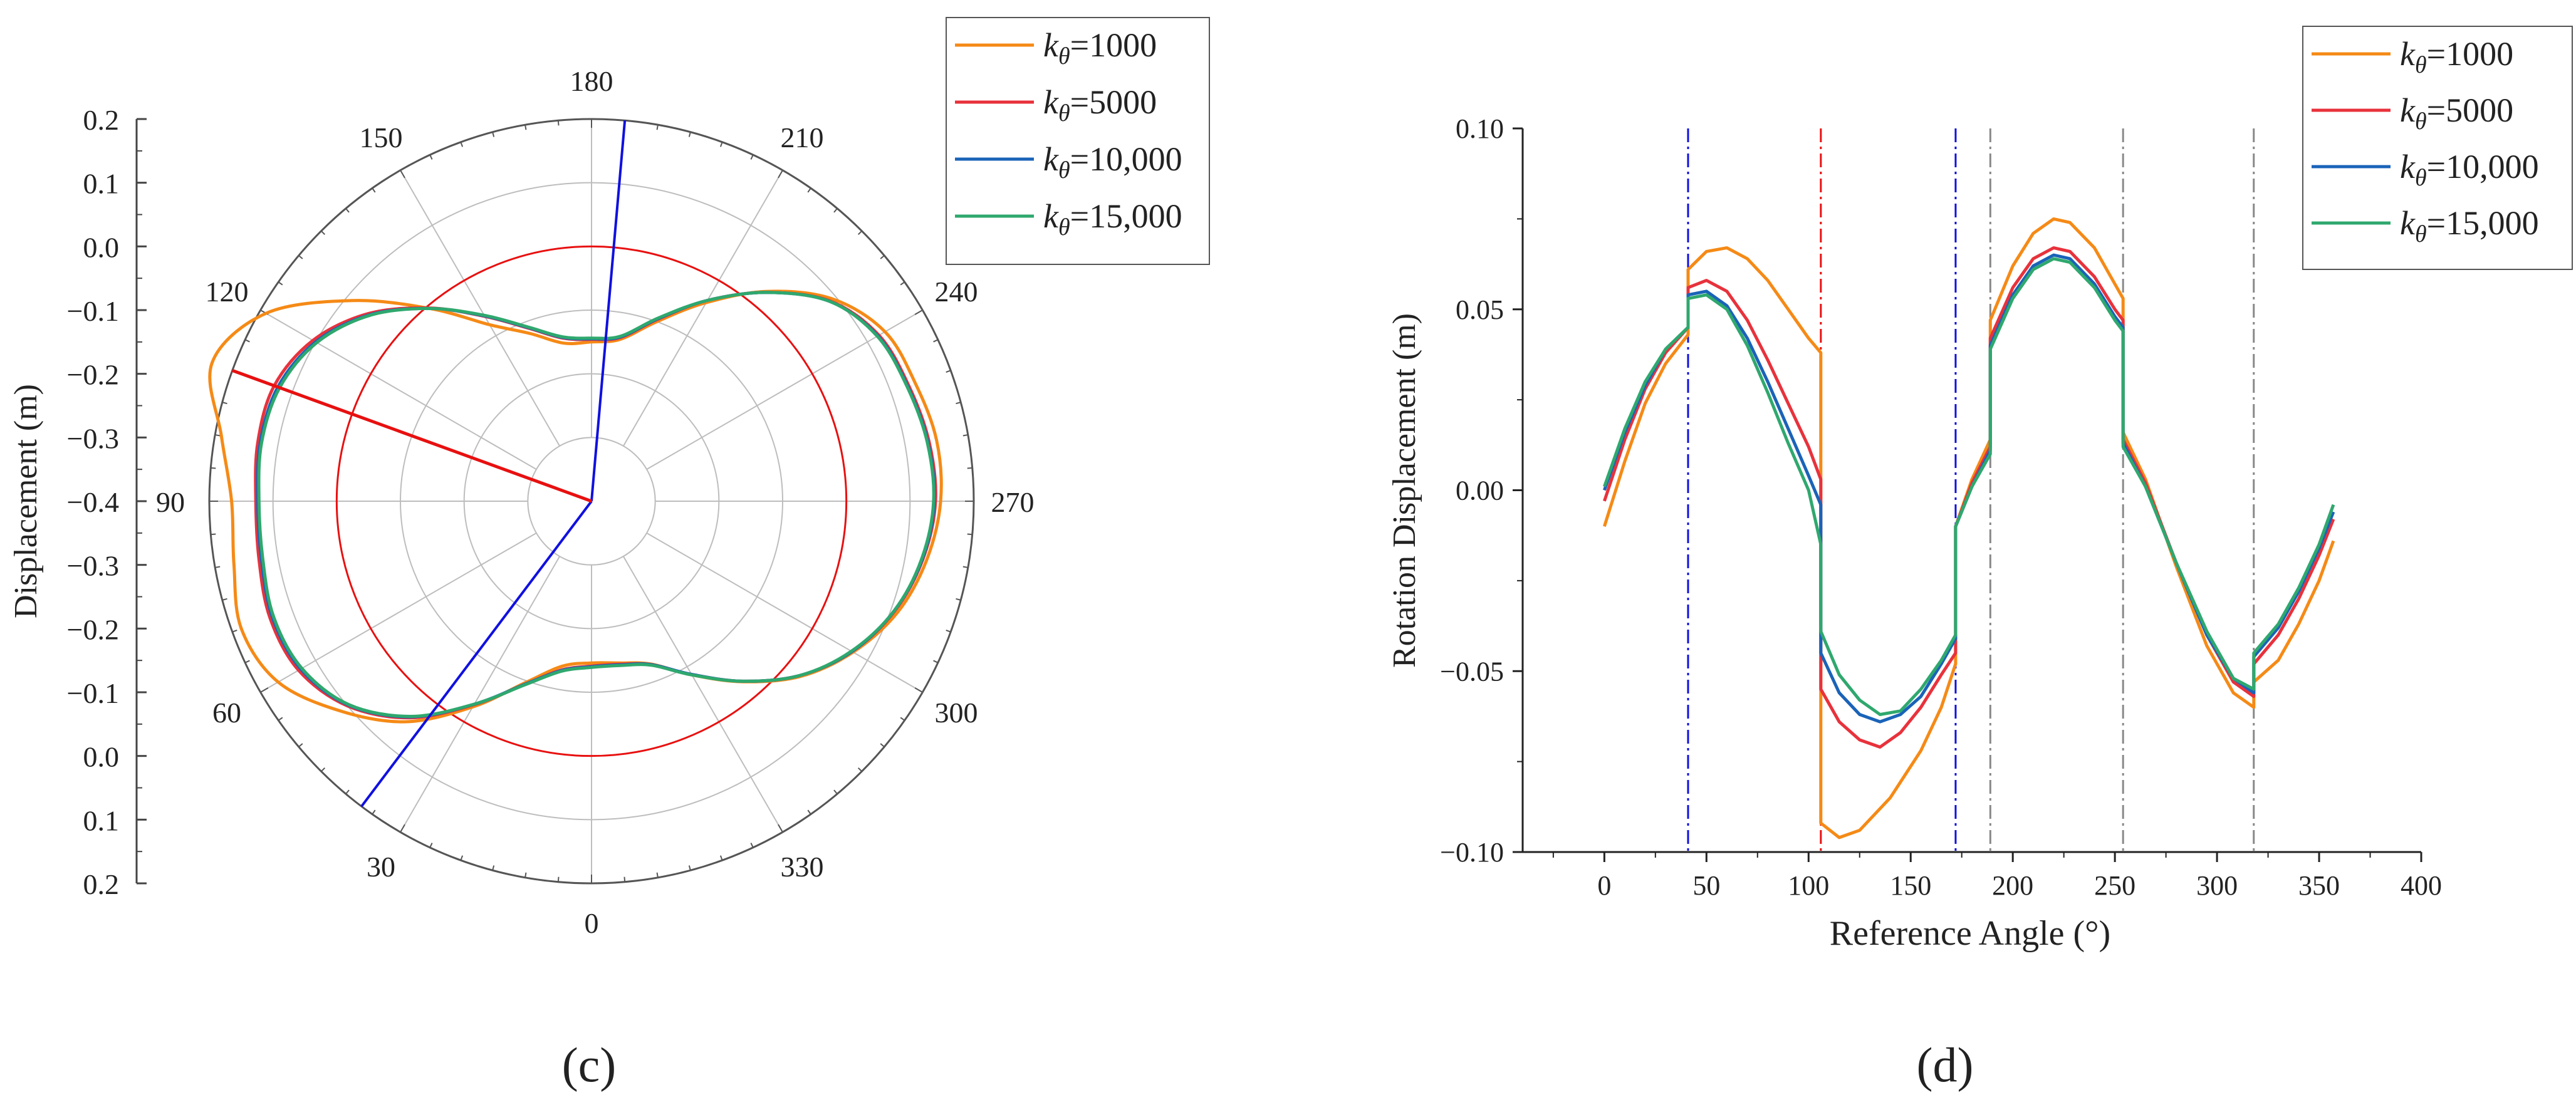  I want to click on angle-label-300: 300, so click(956, 713).